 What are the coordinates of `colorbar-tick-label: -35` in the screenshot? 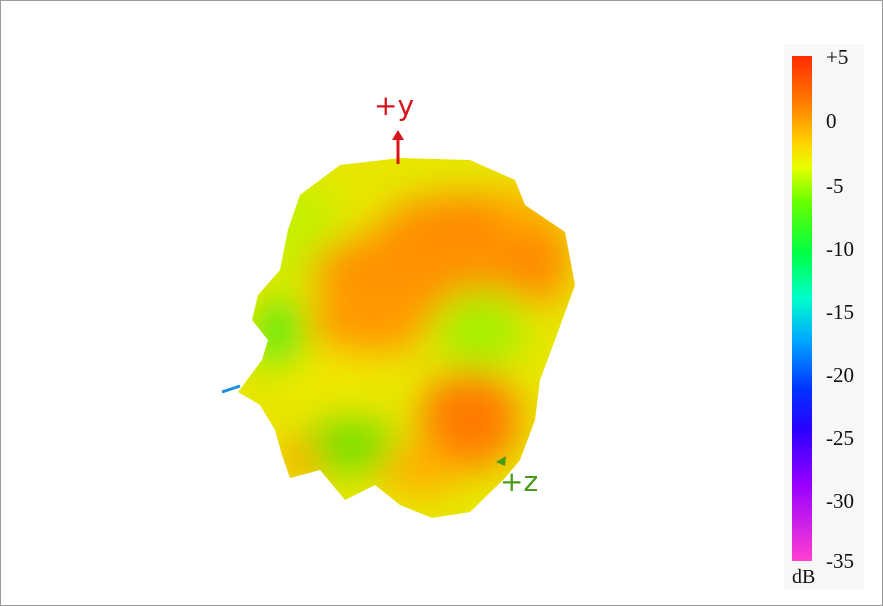 It's located at (840, 561).